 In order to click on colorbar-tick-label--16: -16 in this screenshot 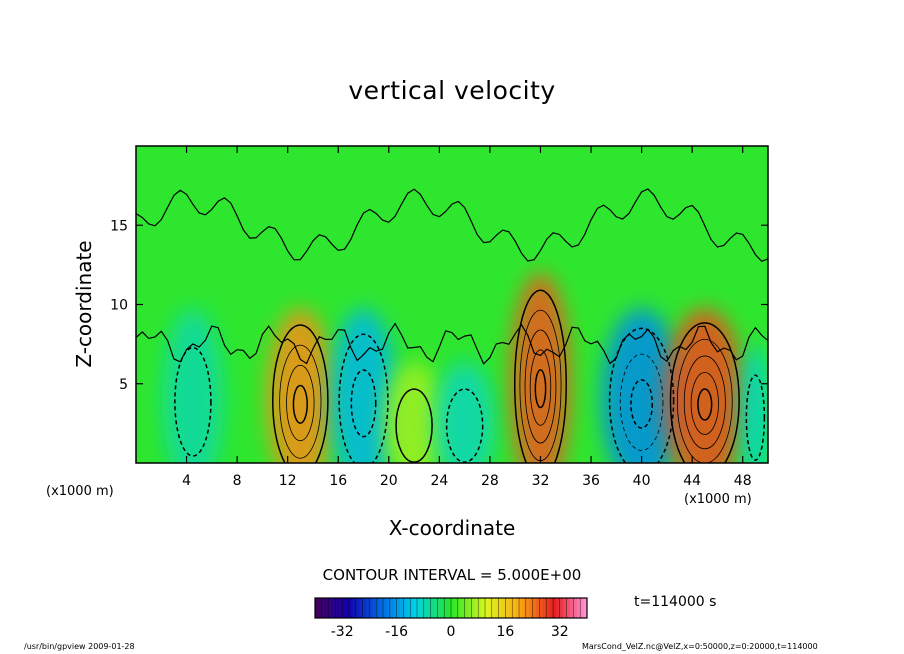, I will do `click(396, 632)`.